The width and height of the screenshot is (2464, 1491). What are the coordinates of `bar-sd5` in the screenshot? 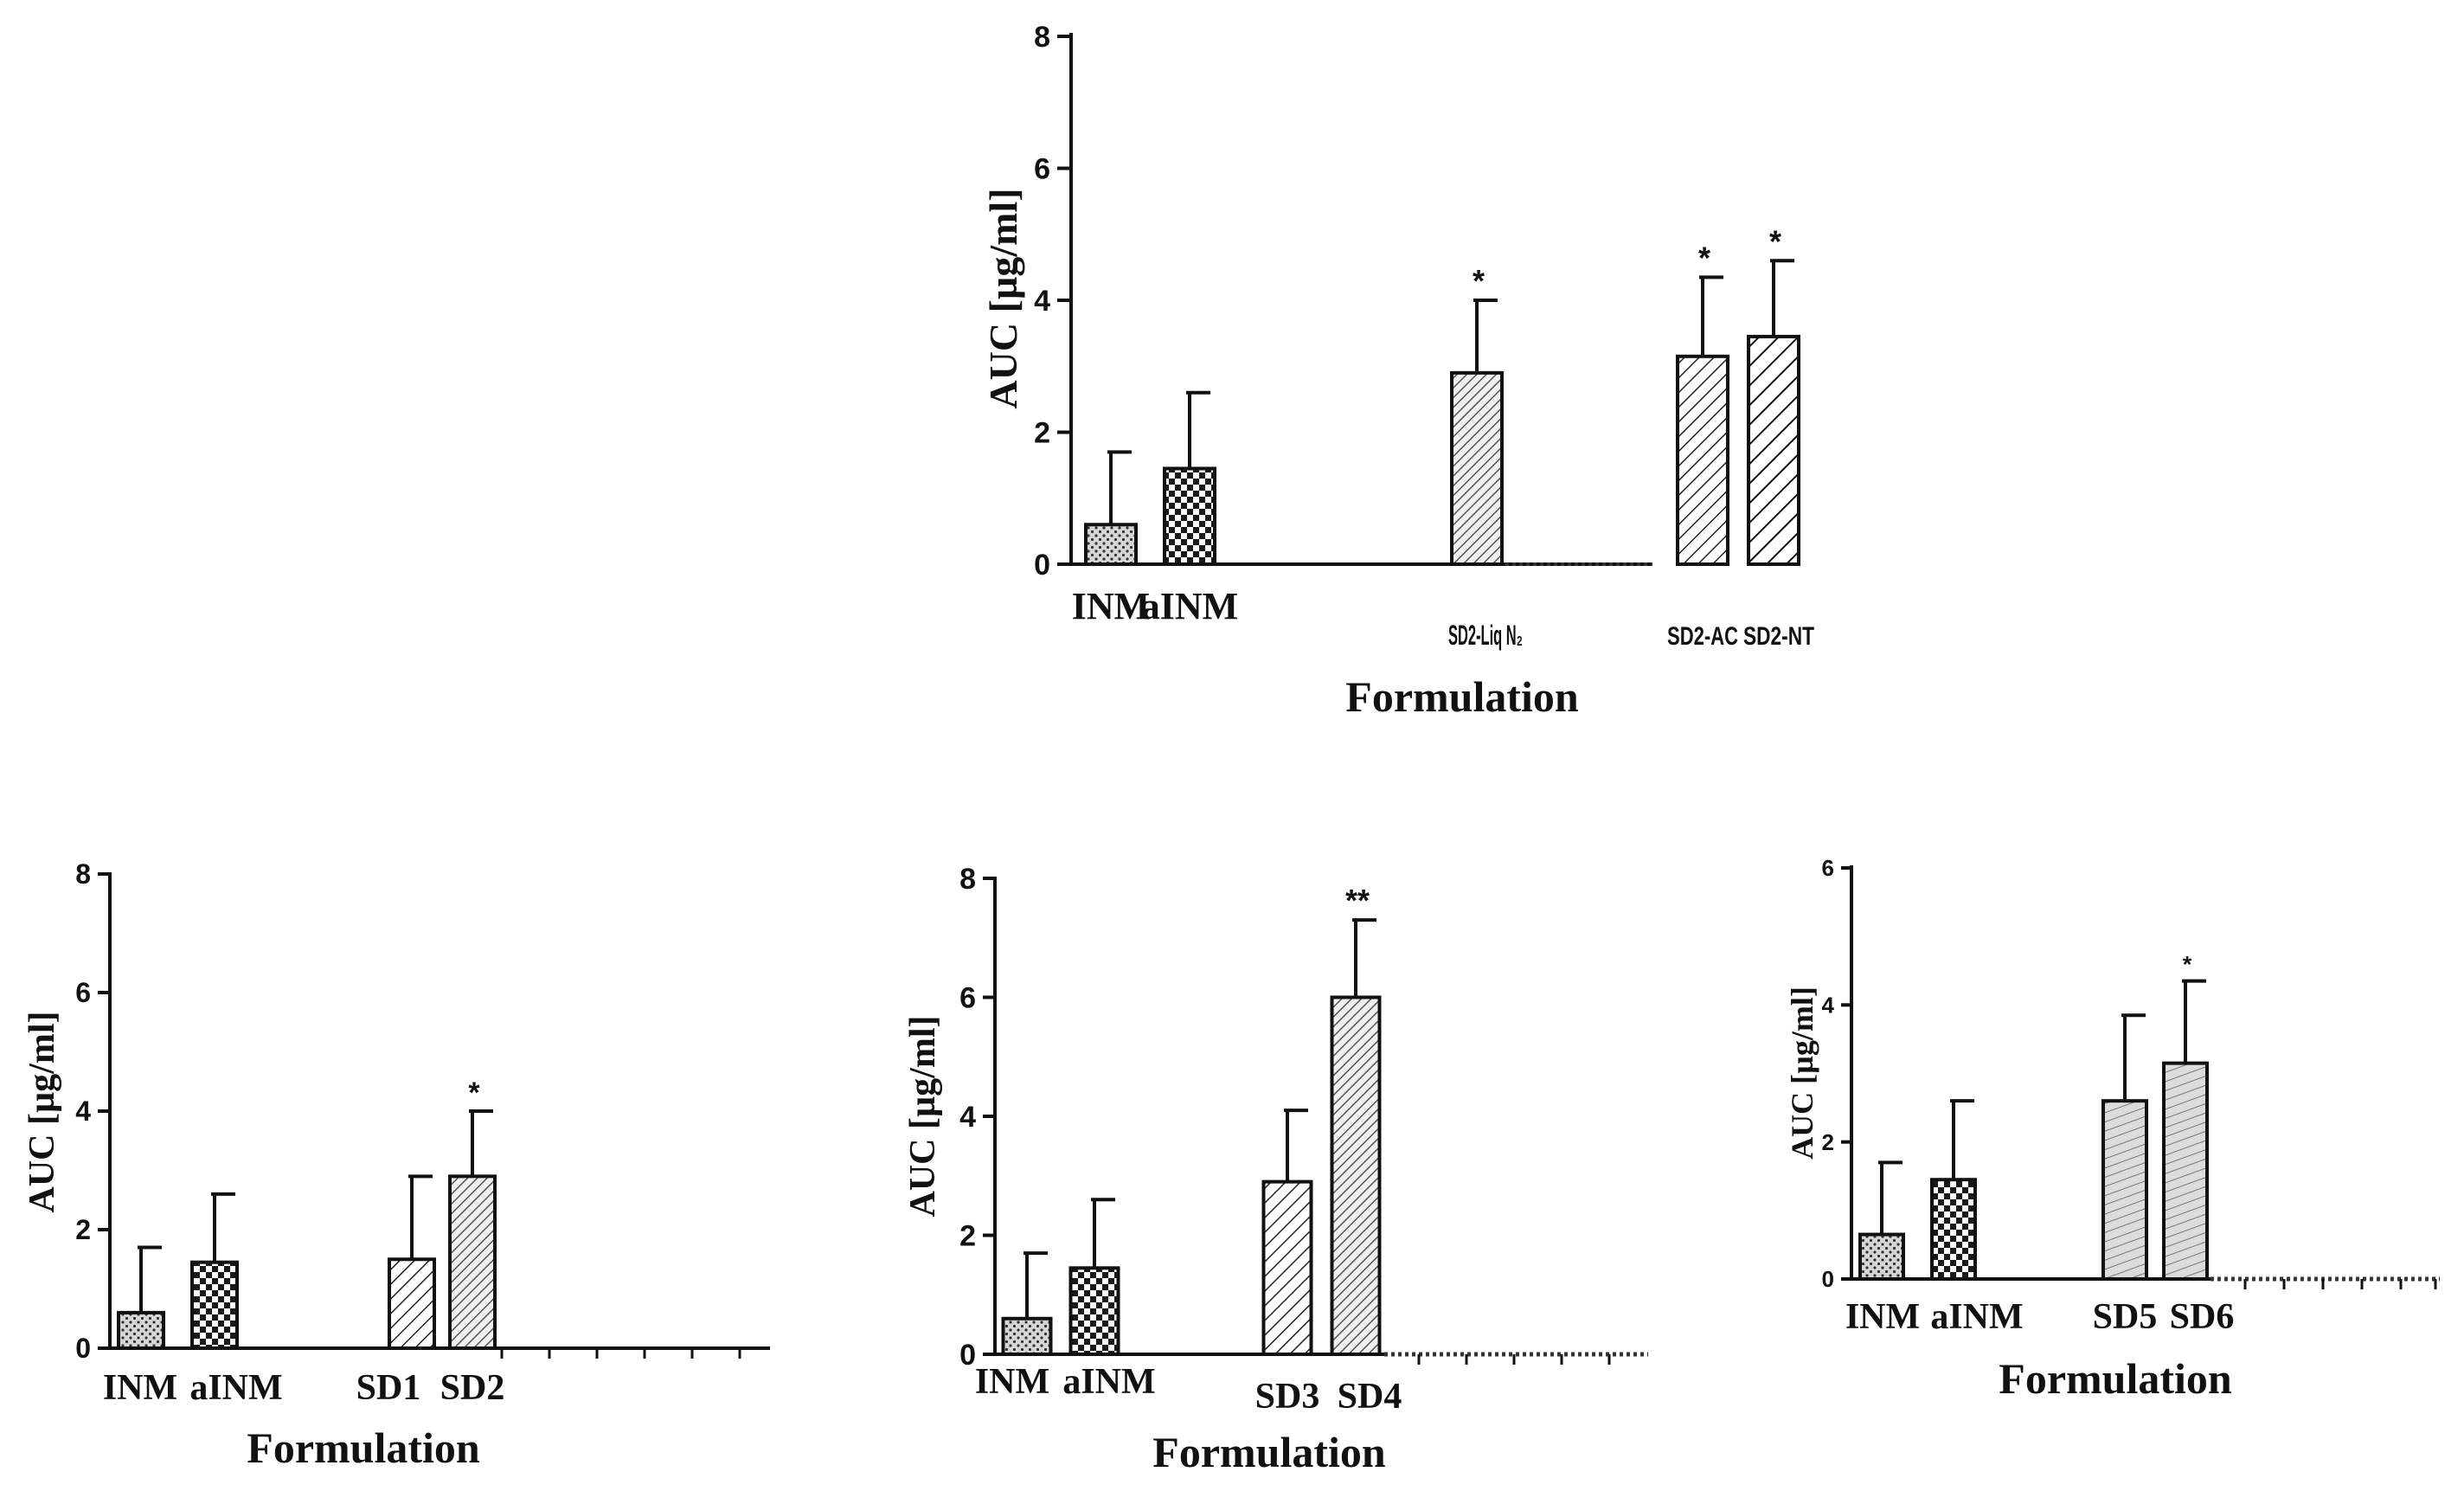 It's located at (2124, 1190).